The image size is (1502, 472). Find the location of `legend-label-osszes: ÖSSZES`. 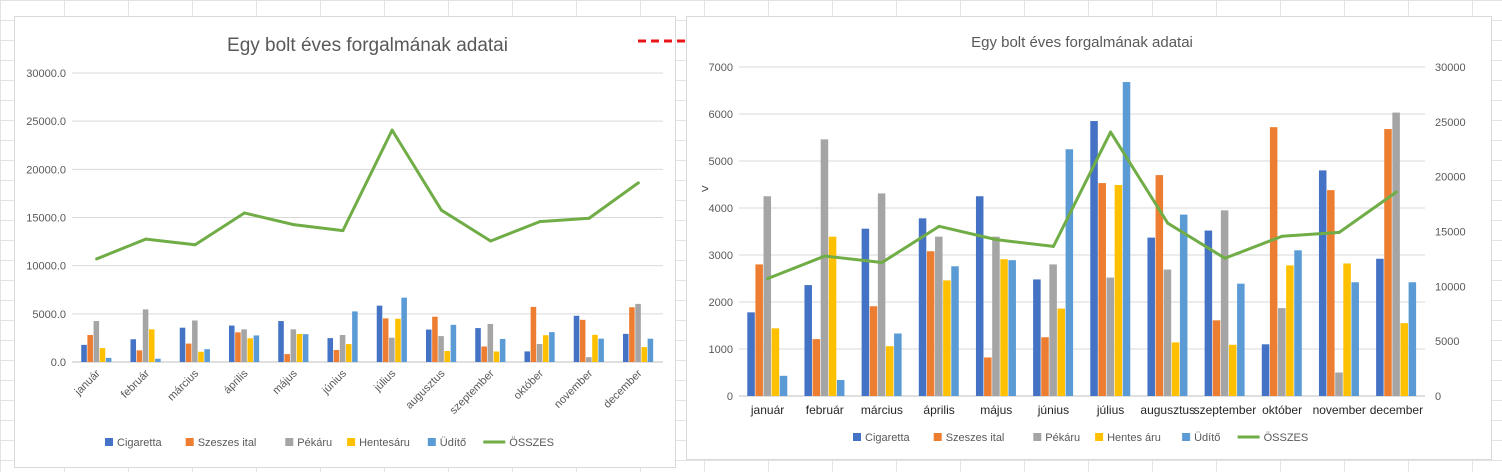

legend-label-osszes: ÖSSZES is located at coordinates (531, 443).